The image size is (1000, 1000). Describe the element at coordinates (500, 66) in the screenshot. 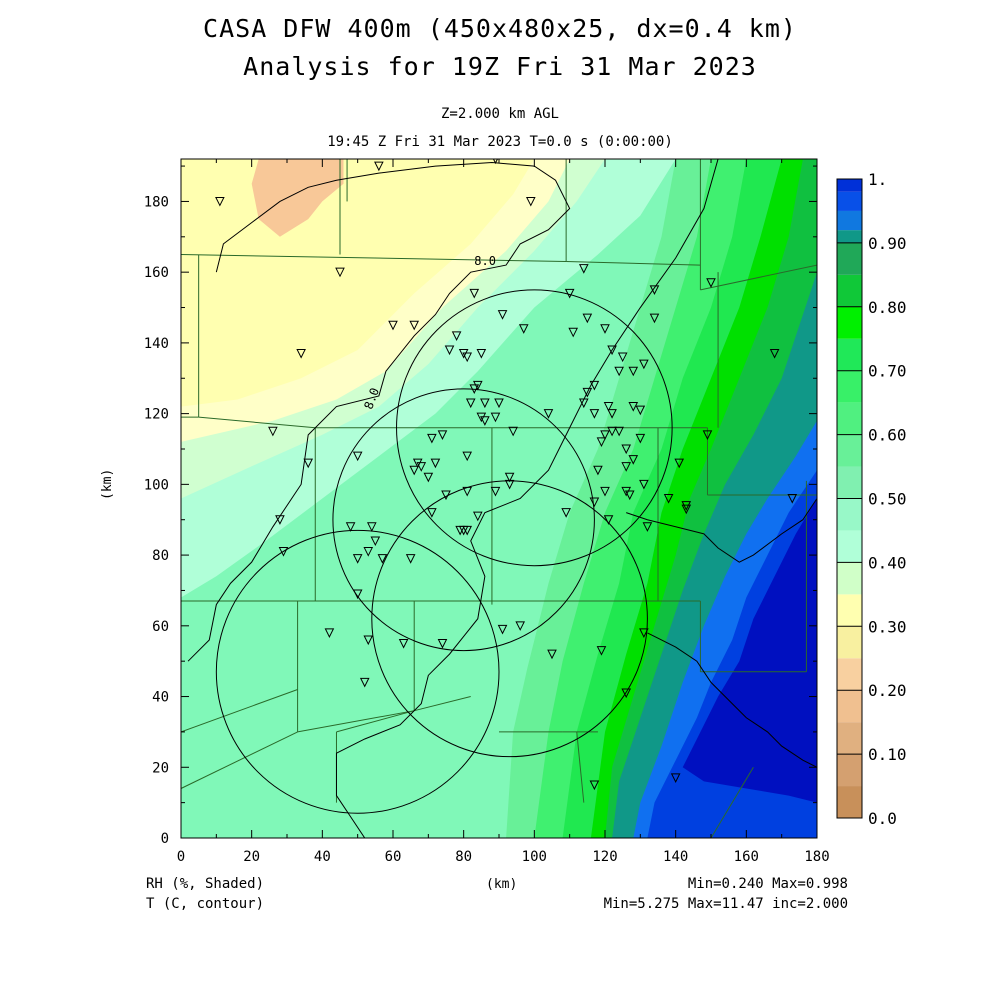

I see `chart-title-line-2: Analysis for 19Z Fri 31 Mar 2023` at that location.